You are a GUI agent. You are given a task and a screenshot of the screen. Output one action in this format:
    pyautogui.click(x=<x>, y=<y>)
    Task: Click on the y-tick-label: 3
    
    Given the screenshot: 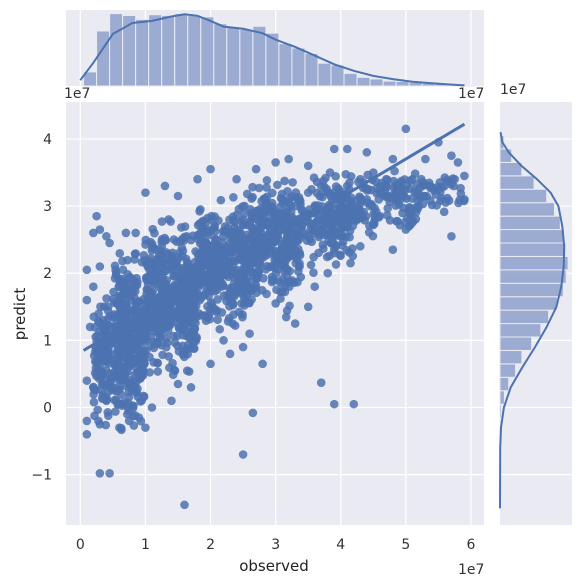 What is the action you would take?
    pyautogui.click(x=47, y=207)
    